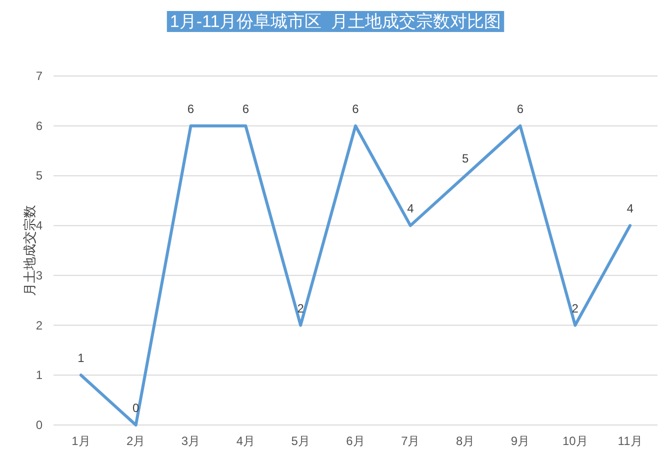 The width and height of the screenshot is (671, 461). What do you see at coordinates (465, 441) in the screenshot?
I see `x-tick-label: 8月` at bounding box center [465, 441].